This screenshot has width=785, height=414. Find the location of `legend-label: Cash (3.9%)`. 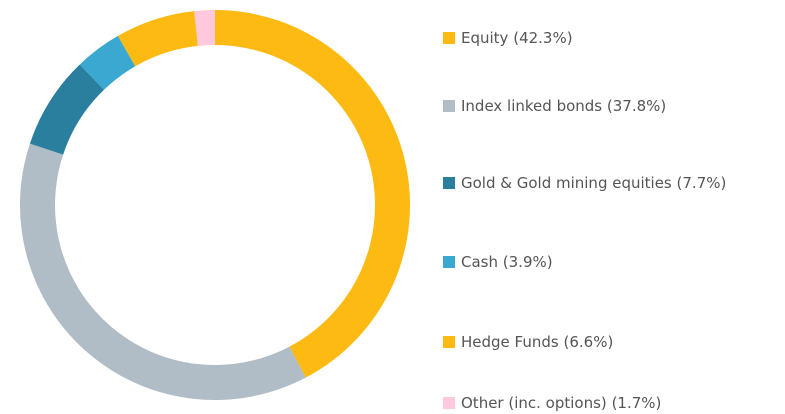

legend-label: Cash (3.9%) is located at coordinates (507, 262).